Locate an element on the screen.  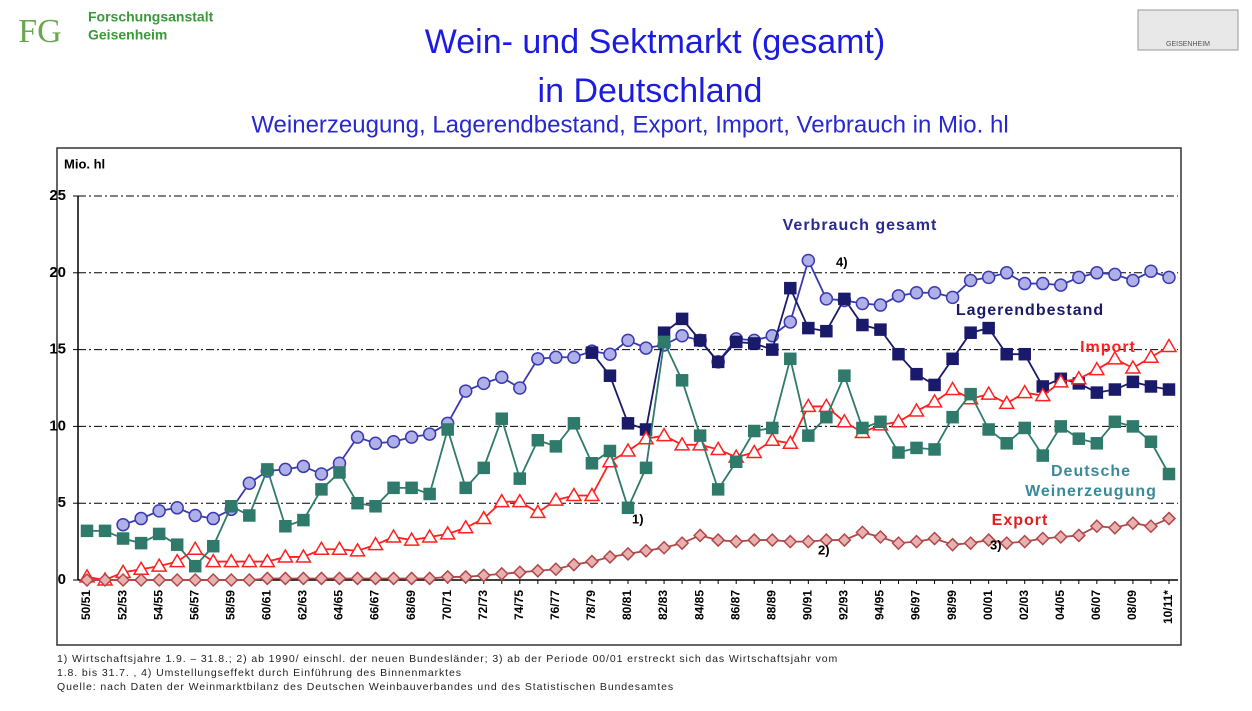
x-tick-label: 88/89 is located at coordinates (771, 605).